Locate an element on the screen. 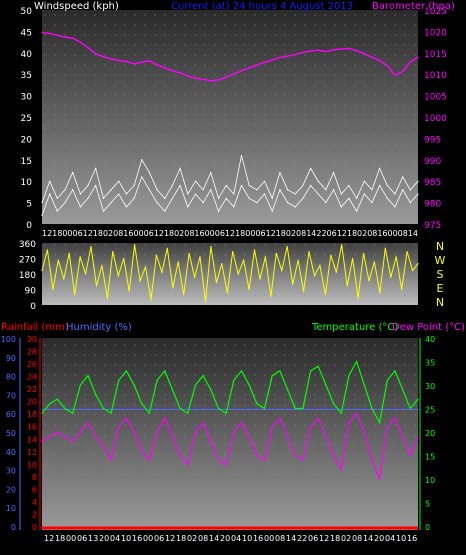 This screenshot has width=466, height=555. bottom-x-tick: 14 is located at coordinates (291, 538).